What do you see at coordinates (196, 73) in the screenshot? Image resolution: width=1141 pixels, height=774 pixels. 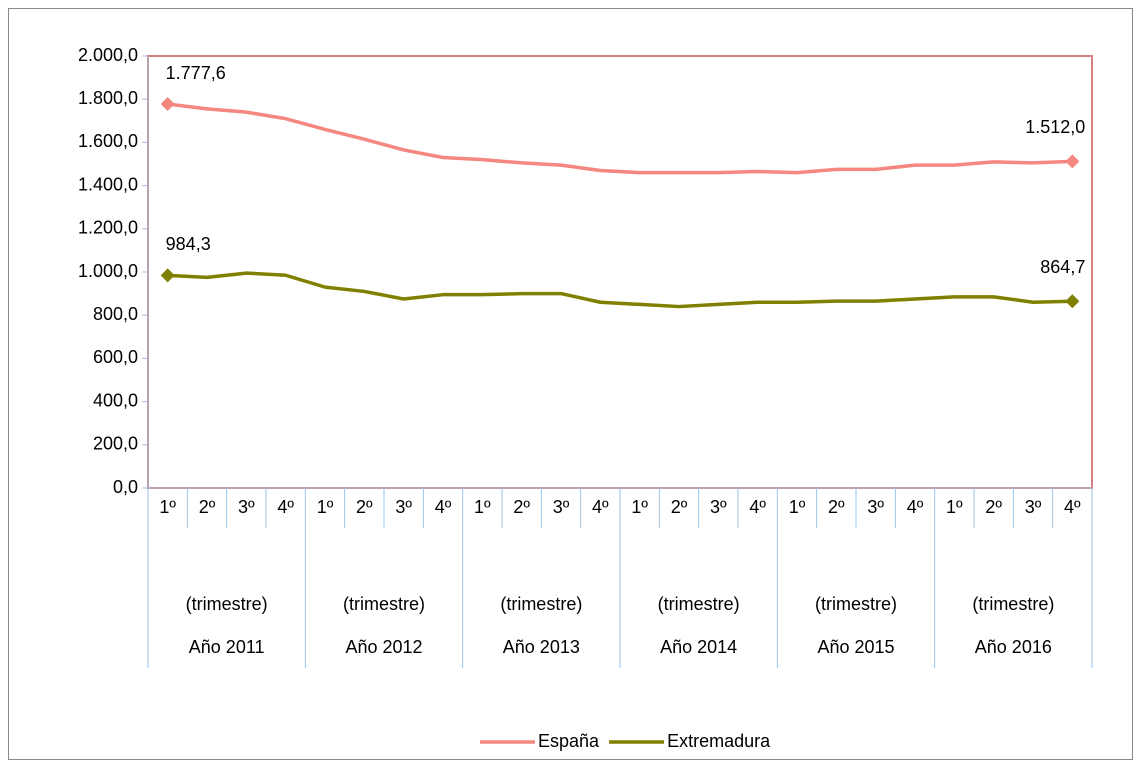 I see `data-label: 1.777,6` at bounding box center [196, 73].